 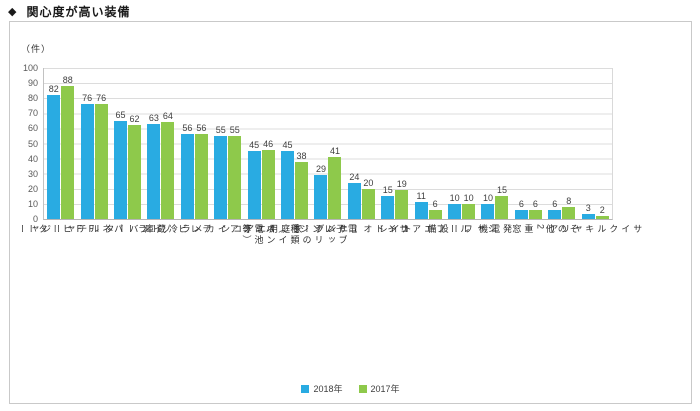 I want to click on bar-group: 15 19 トイレ, so click(x=395, y=151).